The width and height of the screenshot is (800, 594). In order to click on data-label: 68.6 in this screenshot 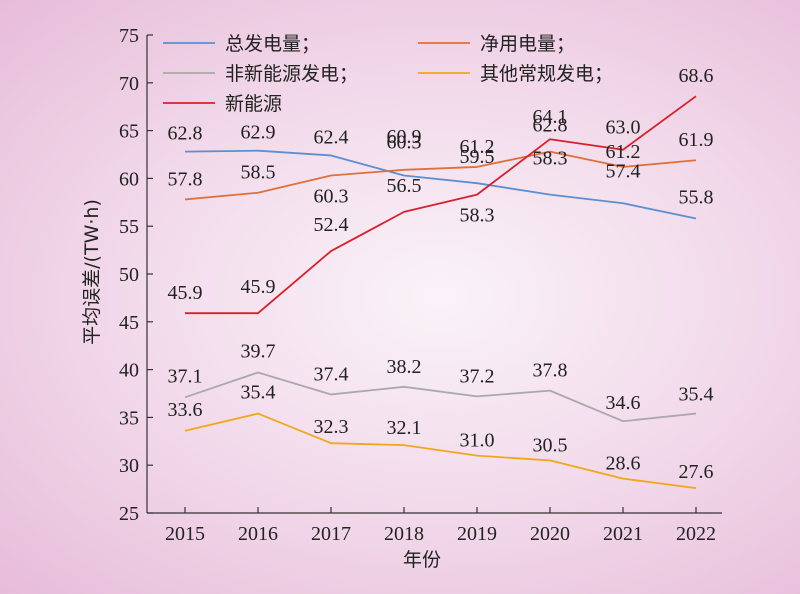, I will do `click(696, 76)`.